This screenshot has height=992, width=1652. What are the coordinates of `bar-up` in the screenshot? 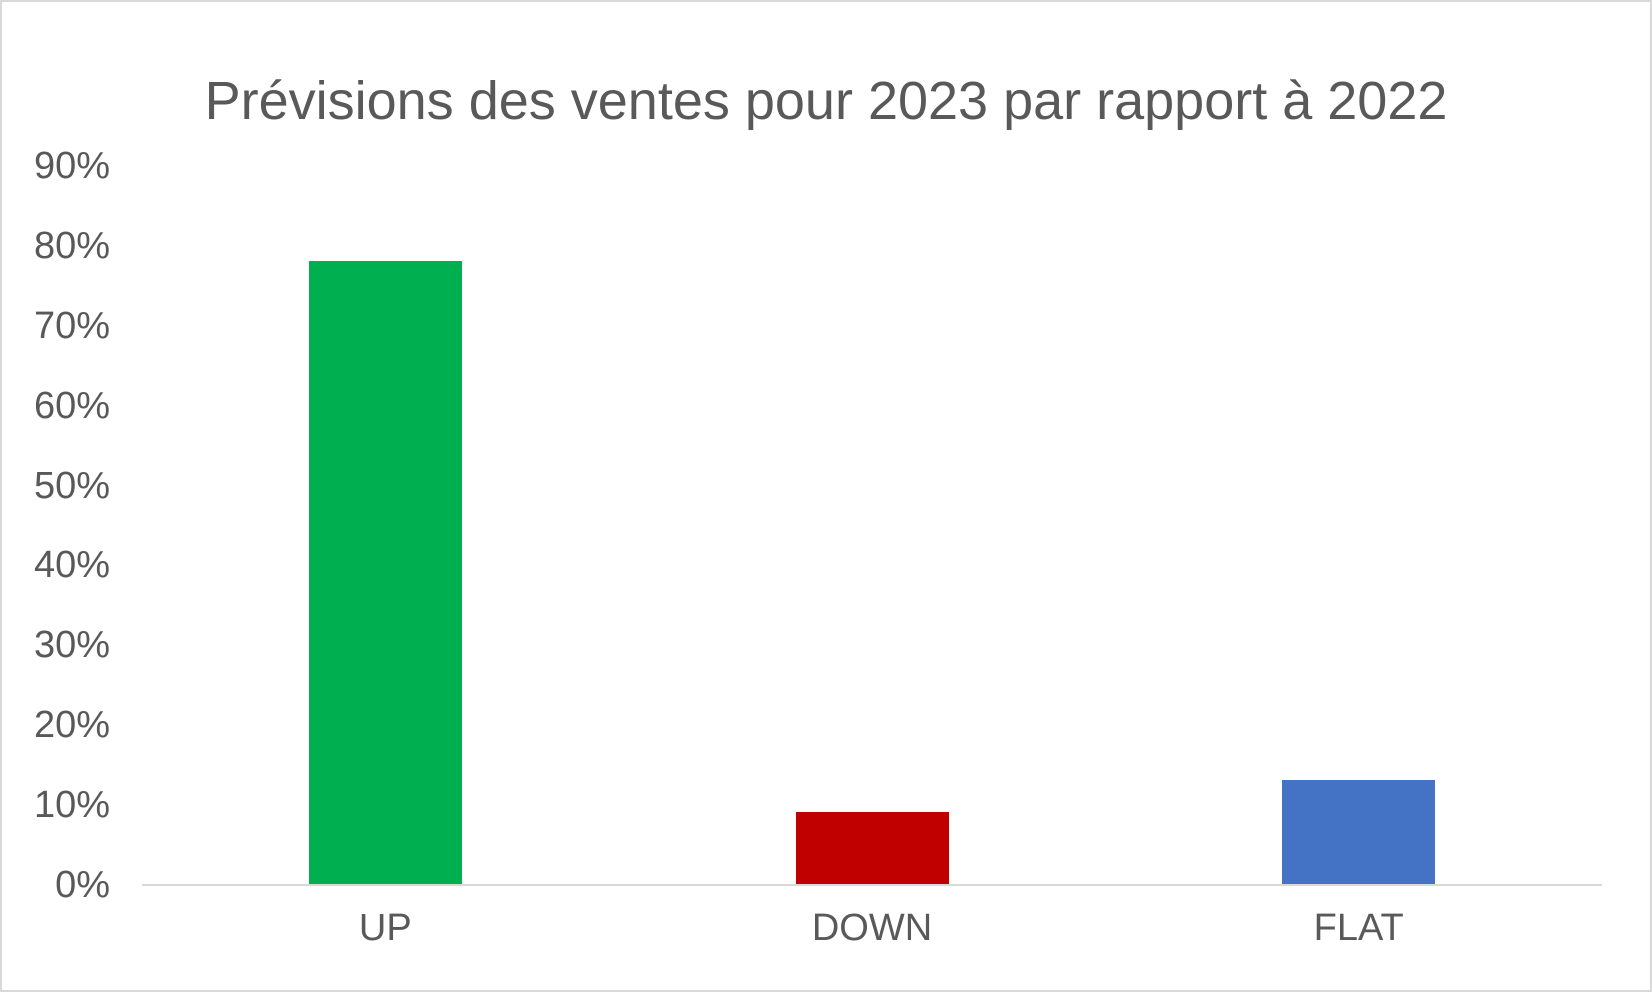 It's located at (385, 572).